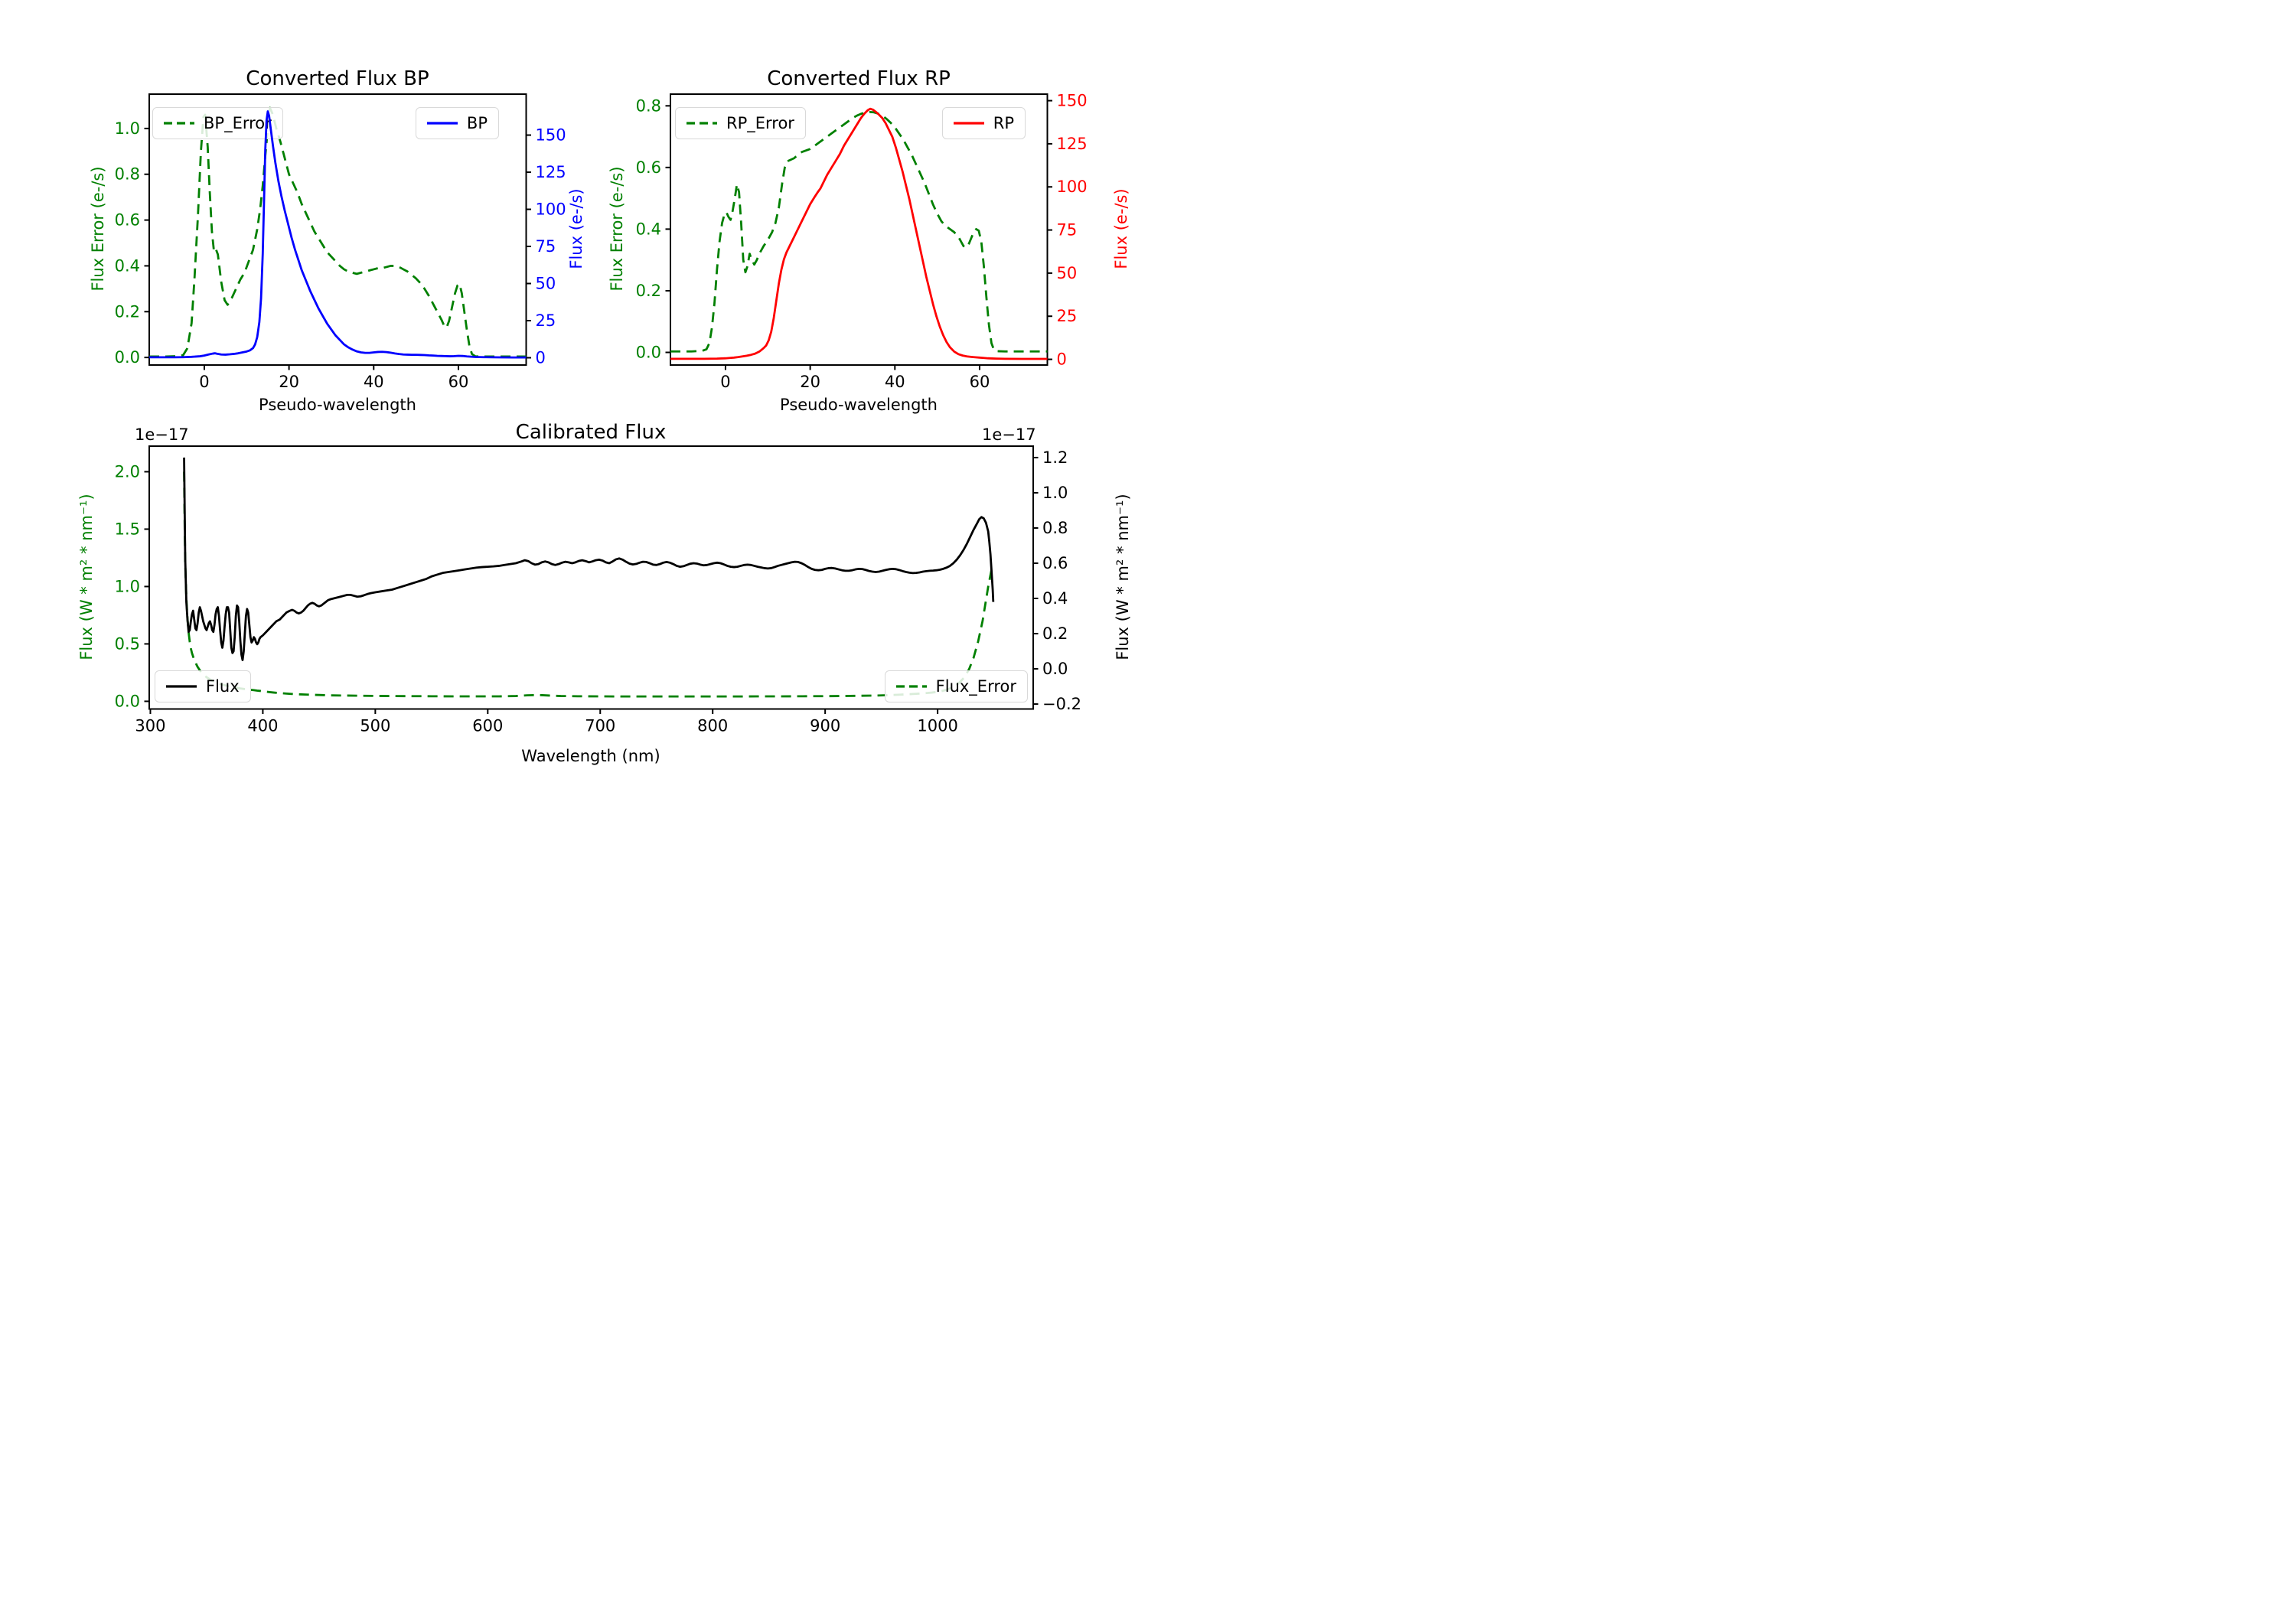 Image resolution: width=2296 pixels, height=1607 pixels. Describe the element at coordinates (150, 725) in the screenshot. I see `svg-text: 300` at that location.